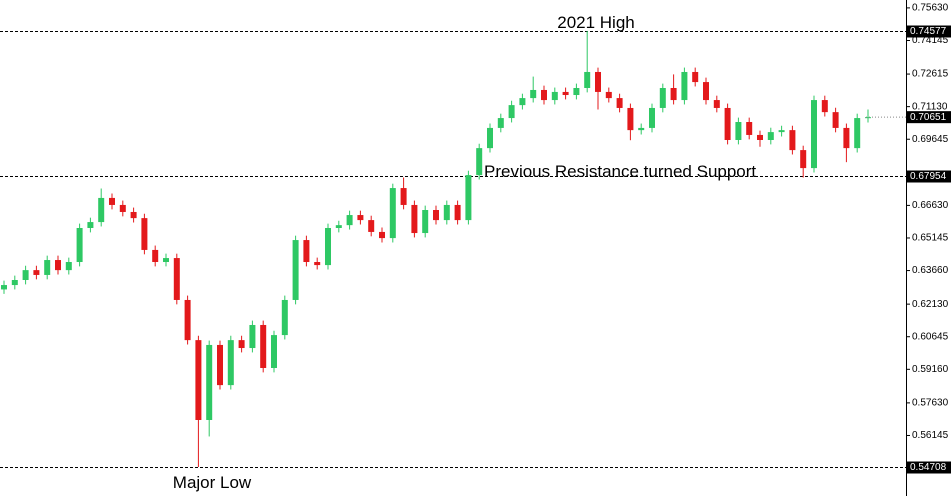 The height and width of the screenshot is (496, 951). I want to click on y-tick-label: 0.69645, so click(930, 139).